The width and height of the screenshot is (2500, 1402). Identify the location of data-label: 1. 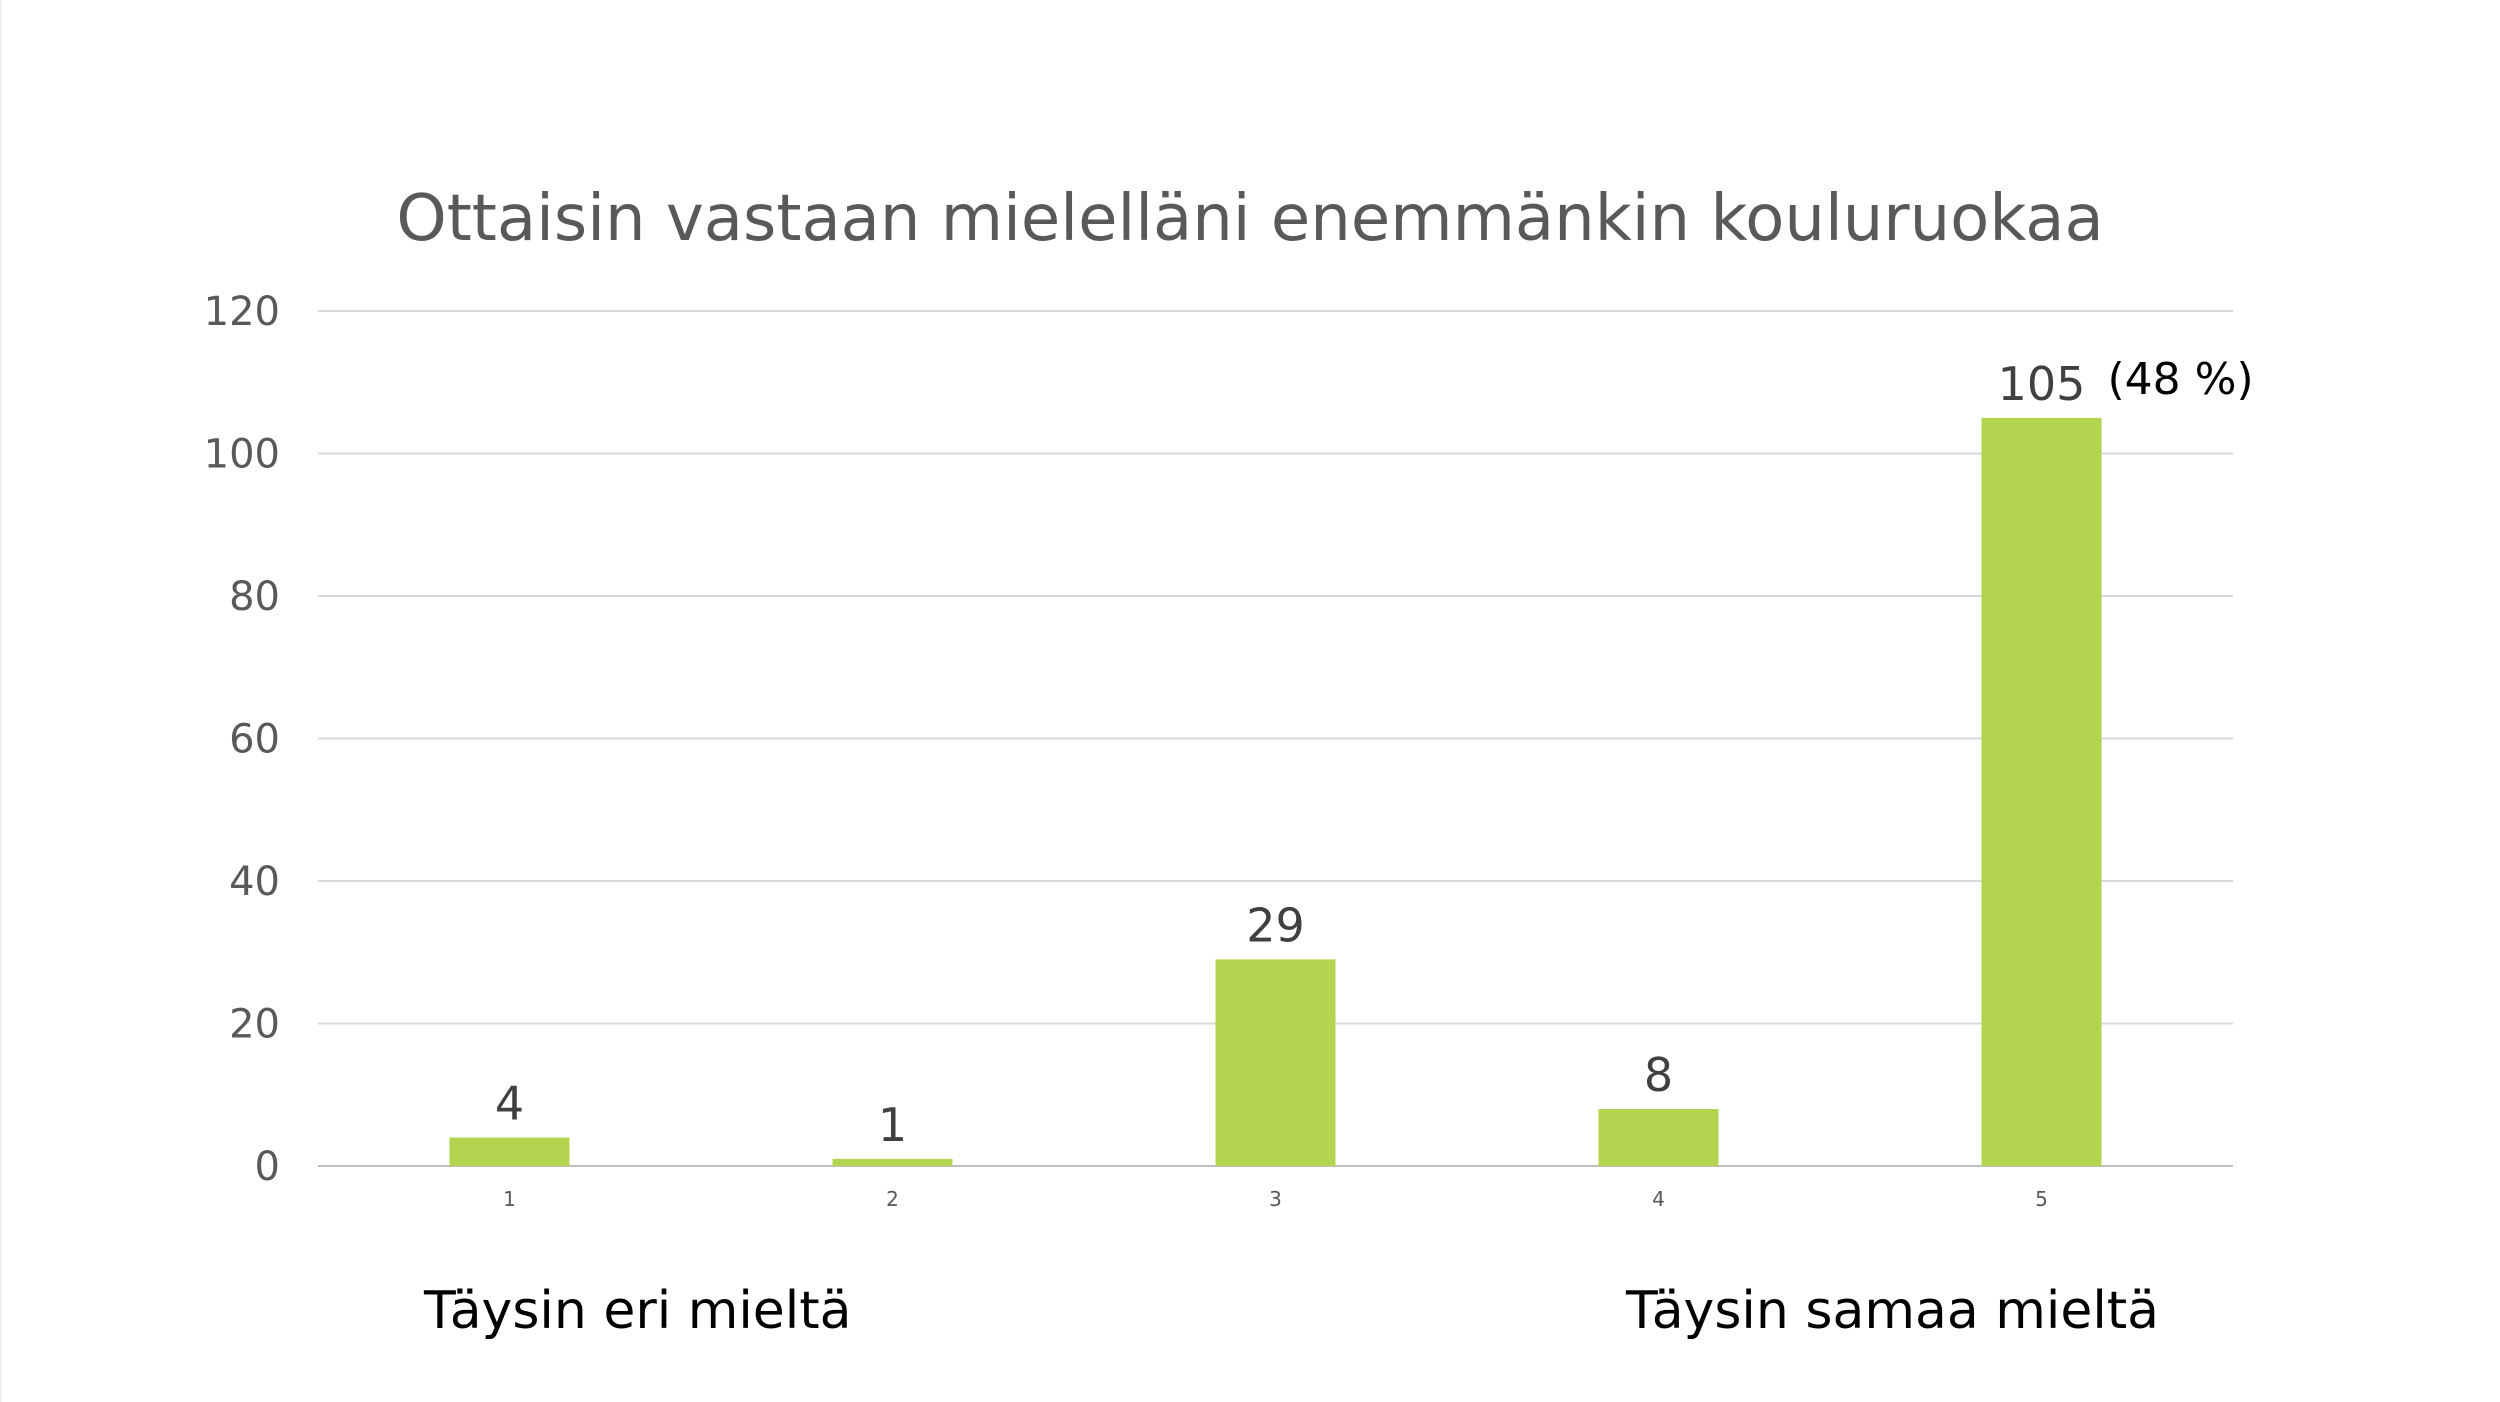
(892, 1125).